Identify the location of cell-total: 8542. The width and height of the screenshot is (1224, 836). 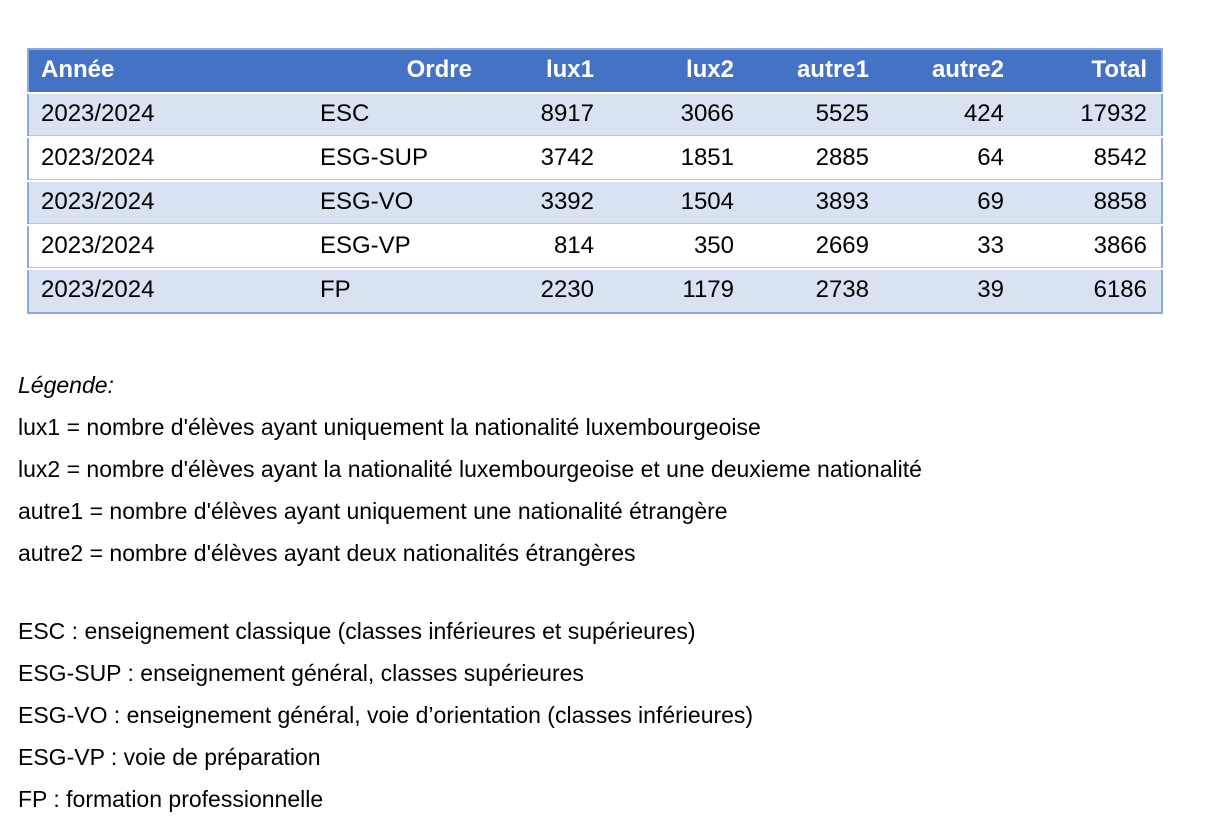
(1090, 159).